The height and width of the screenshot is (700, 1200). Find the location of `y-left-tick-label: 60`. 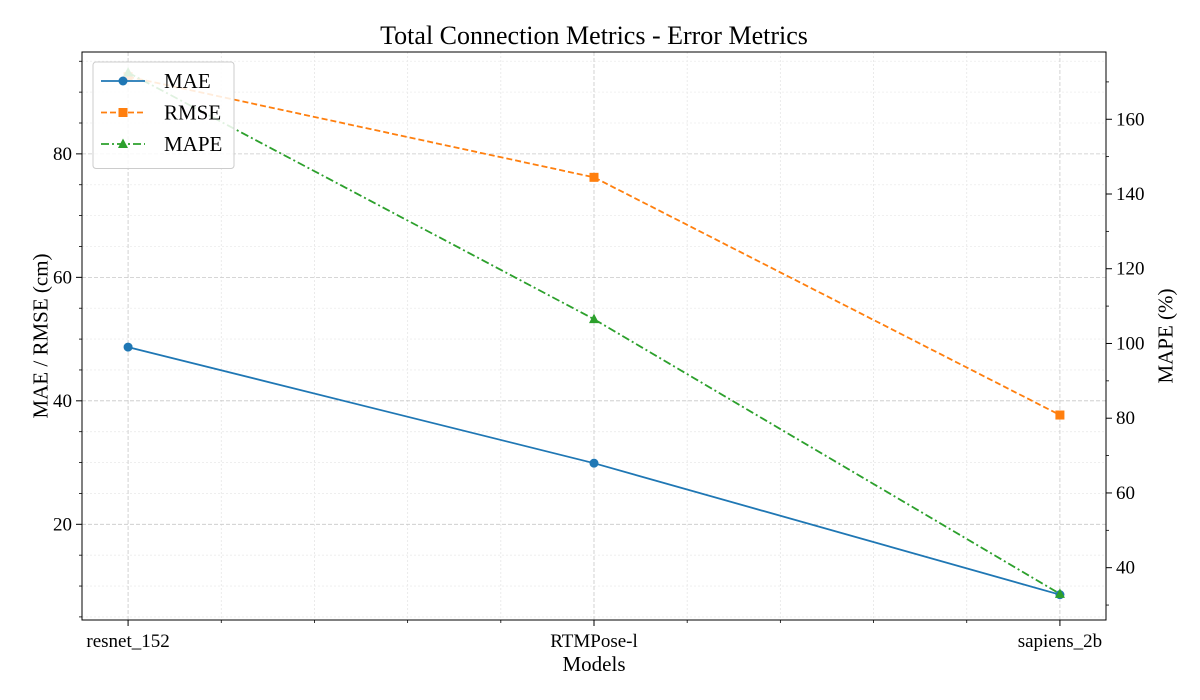

y-left-tick-label: 60 is located at coordinates (62, 277).